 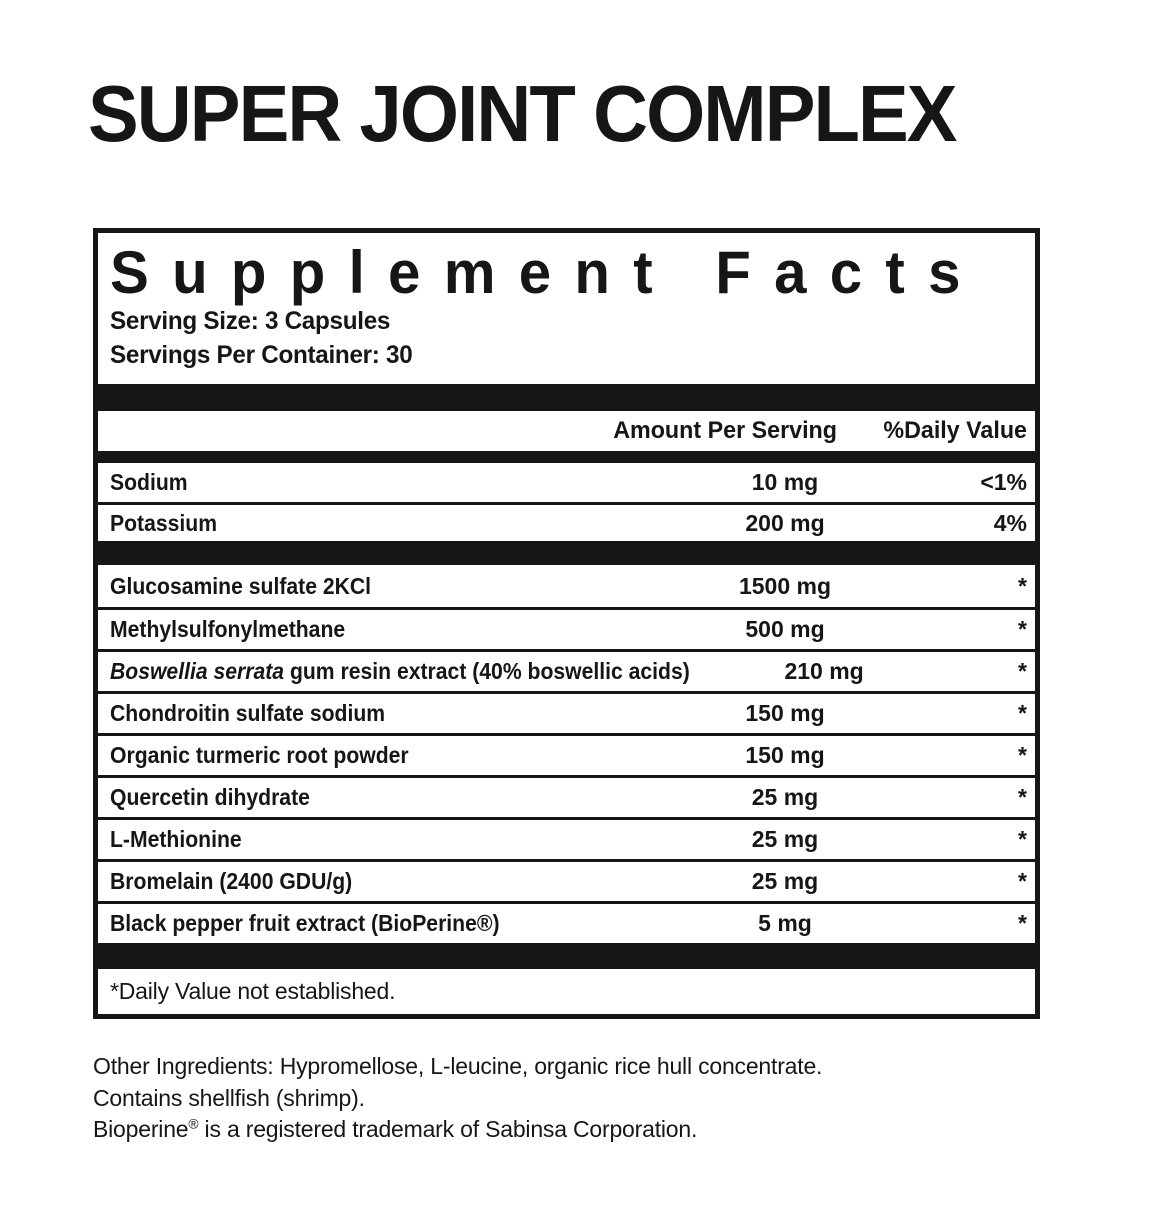 I want to click on amount-per-serving-header: Amount Per Serving, so click(x=725, y=430).